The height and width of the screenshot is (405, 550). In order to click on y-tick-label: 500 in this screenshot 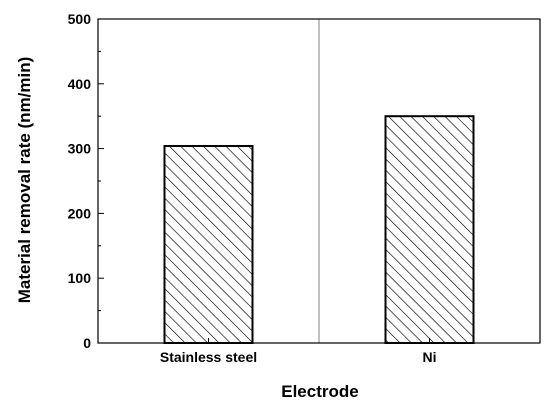, I will do `click(80, 19)`.